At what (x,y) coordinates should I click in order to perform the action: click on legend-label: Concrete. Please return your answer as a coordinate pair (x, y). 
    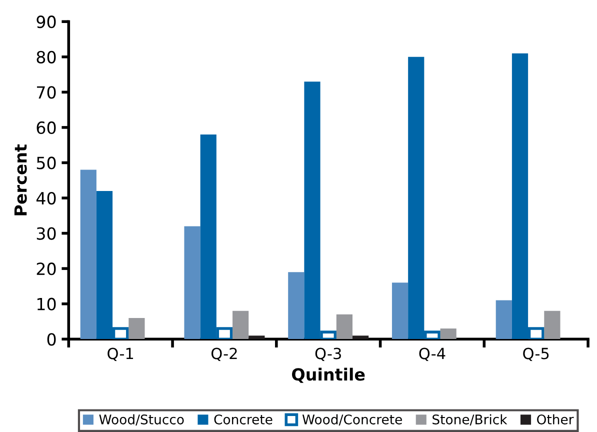
    Looking at the image, I should click on (243, 419).